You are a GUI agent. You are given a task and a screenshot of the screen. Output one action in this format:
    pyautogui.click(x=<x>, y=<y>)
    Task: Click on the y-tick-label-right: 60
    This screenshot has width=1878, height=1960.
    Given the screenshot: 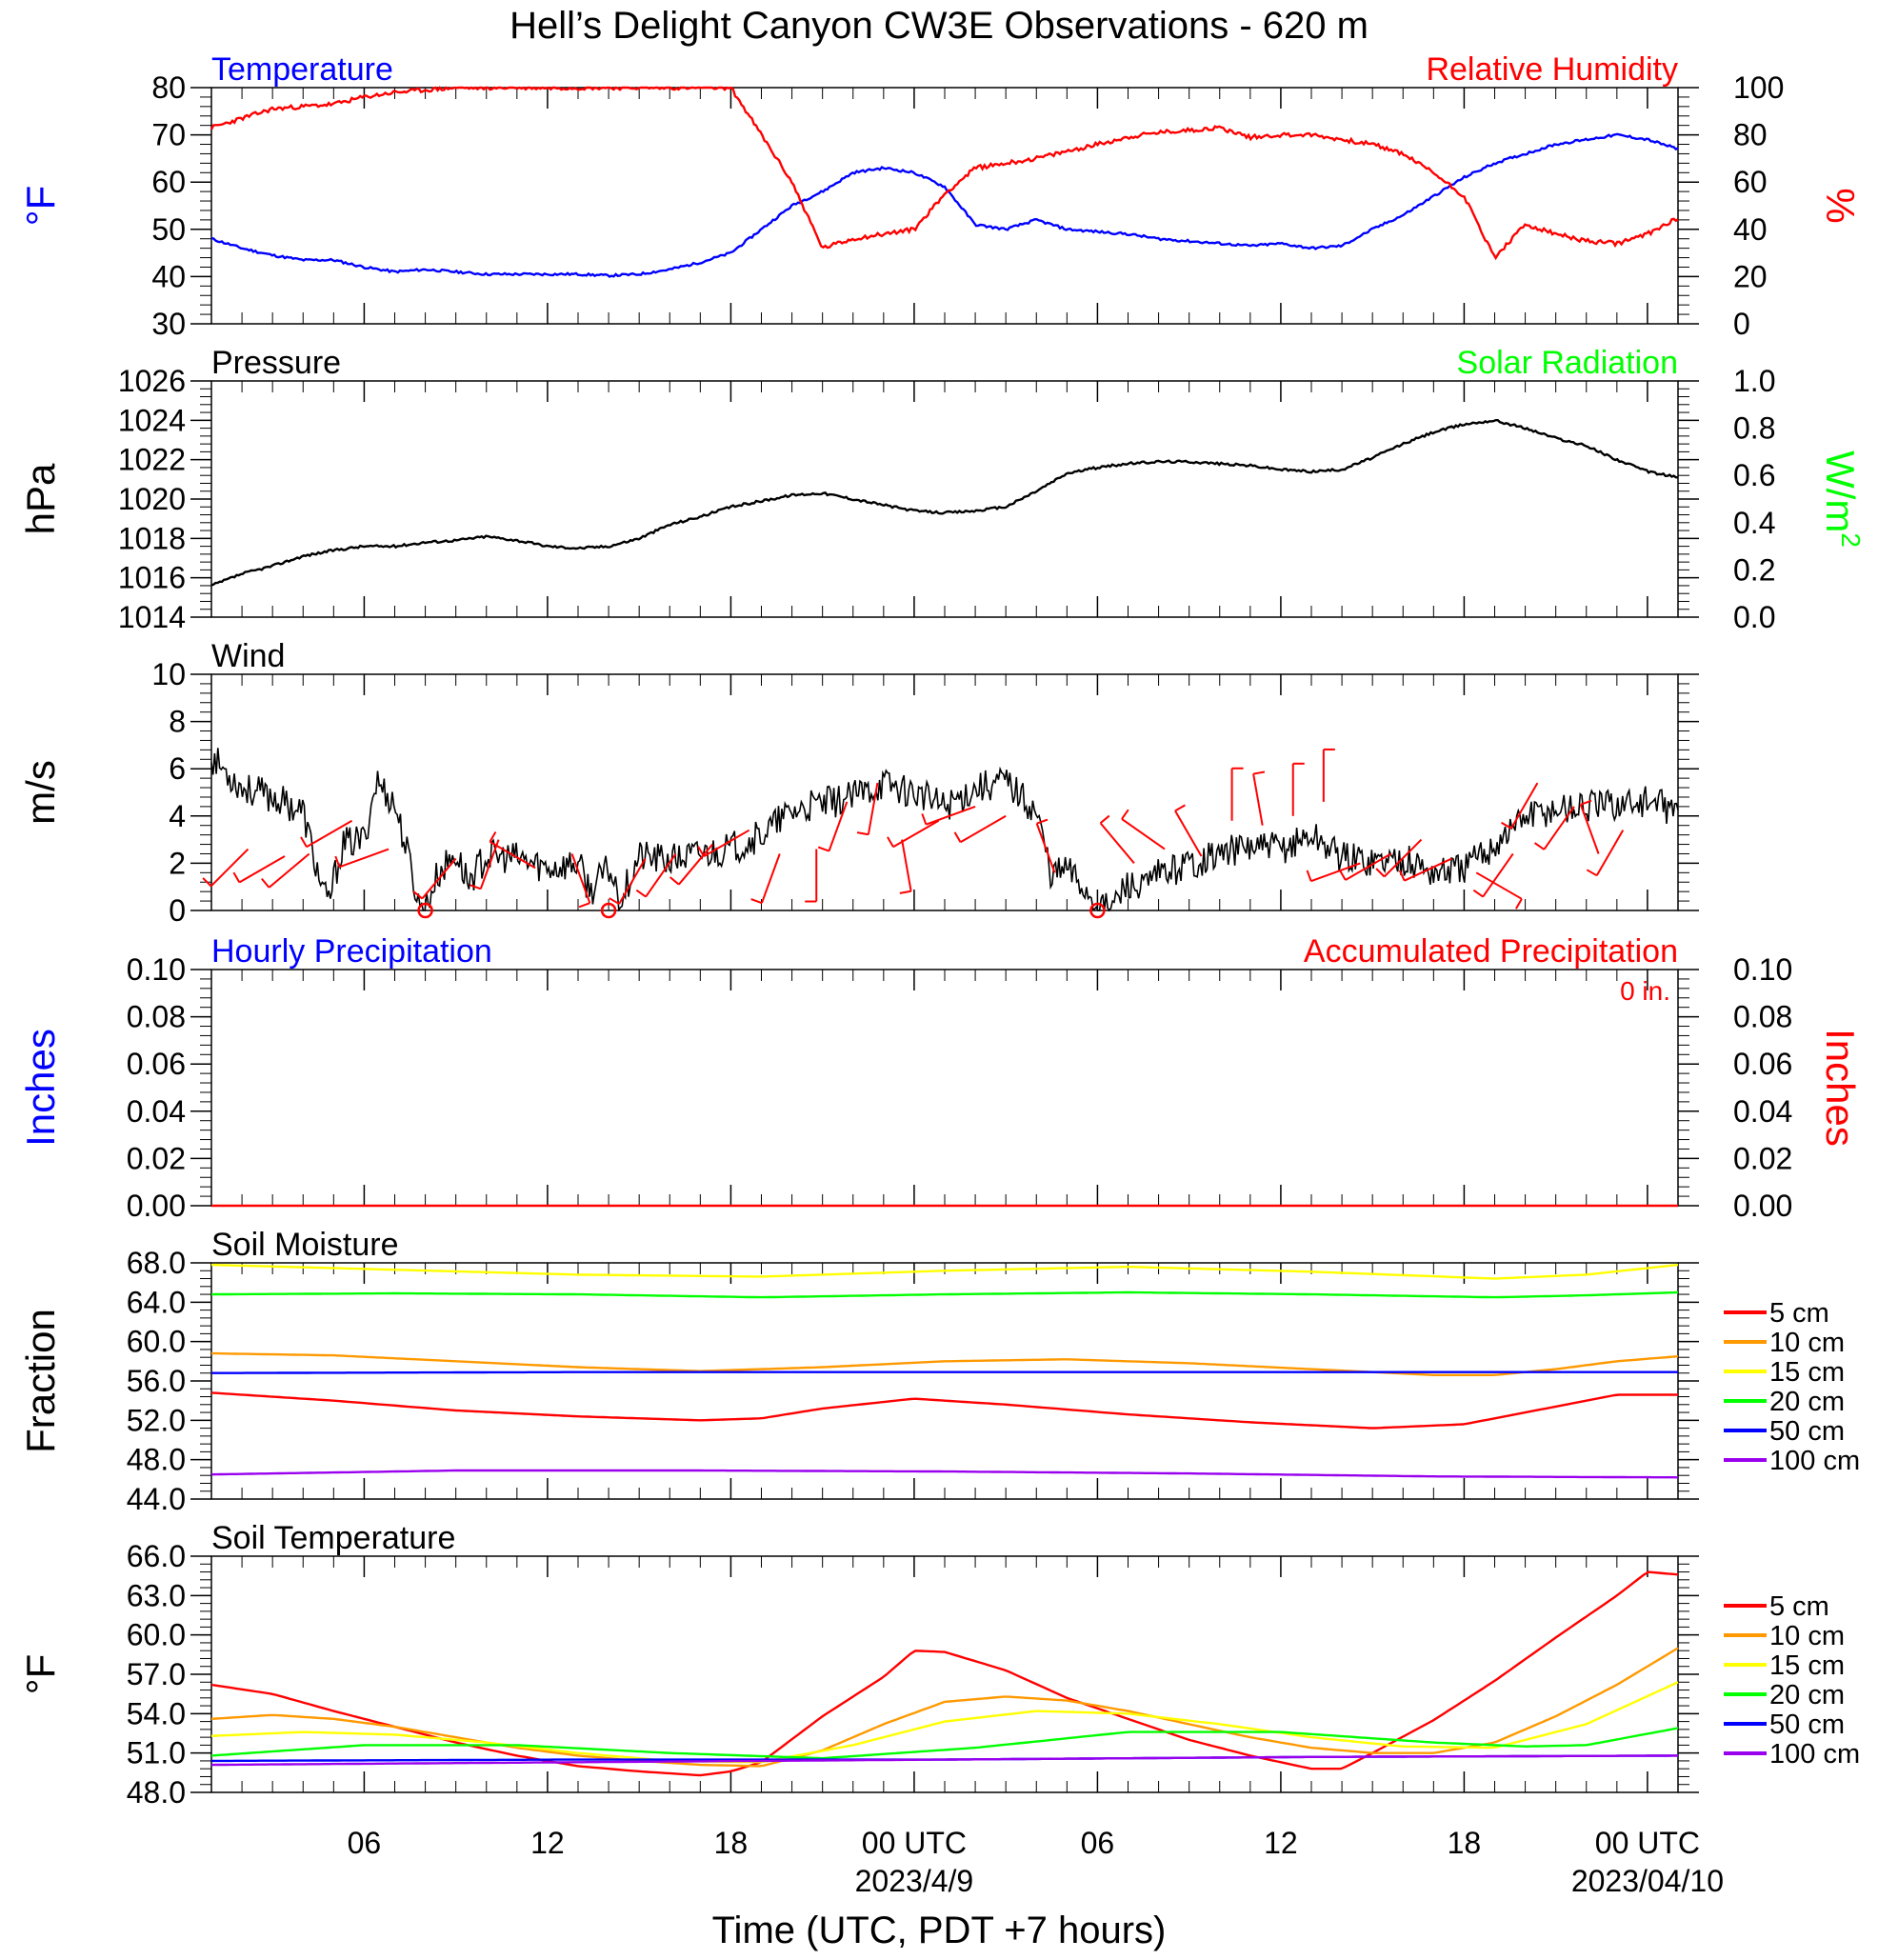 What is the action you would take?
    pyautogui.click(x=1750, y=182)
    